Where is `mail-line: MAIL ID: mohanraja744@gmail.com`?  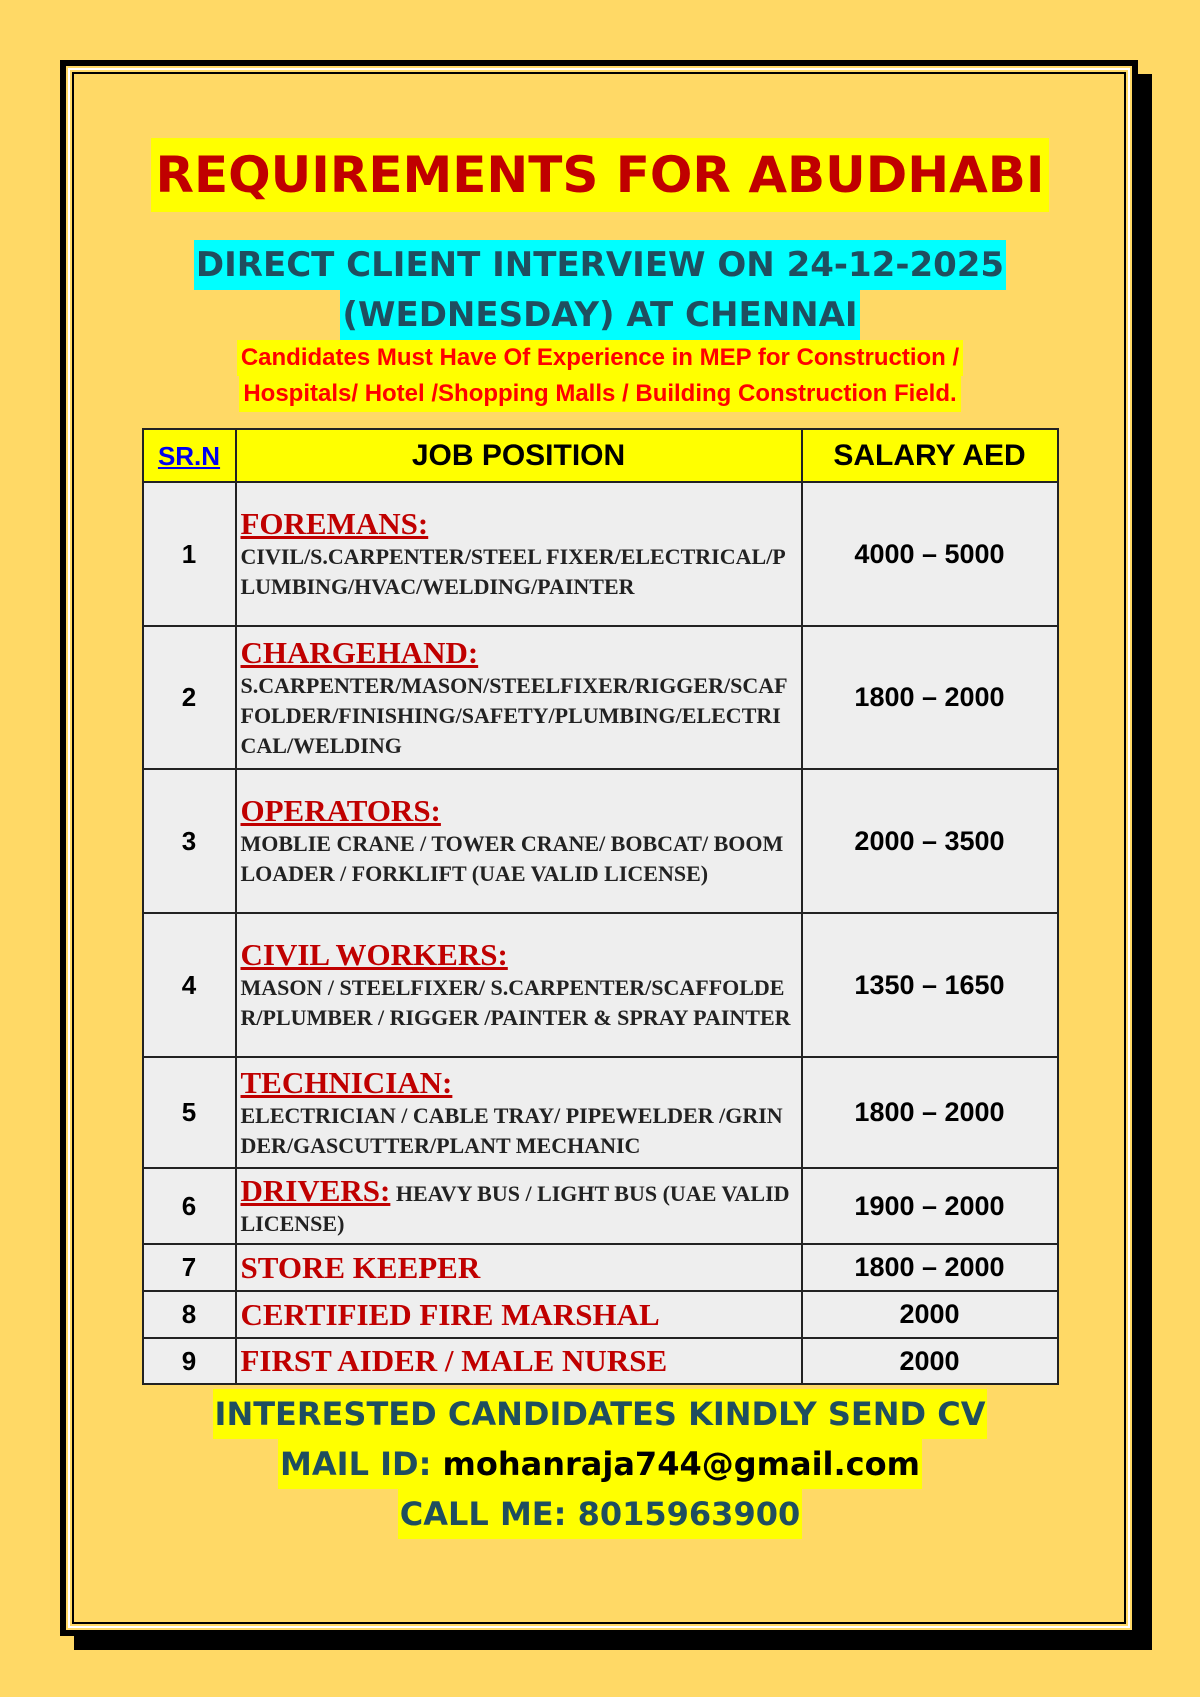 mail-line: MAIL ID: mohanraja744@gmail.com is located at coordinates (600, 1464).